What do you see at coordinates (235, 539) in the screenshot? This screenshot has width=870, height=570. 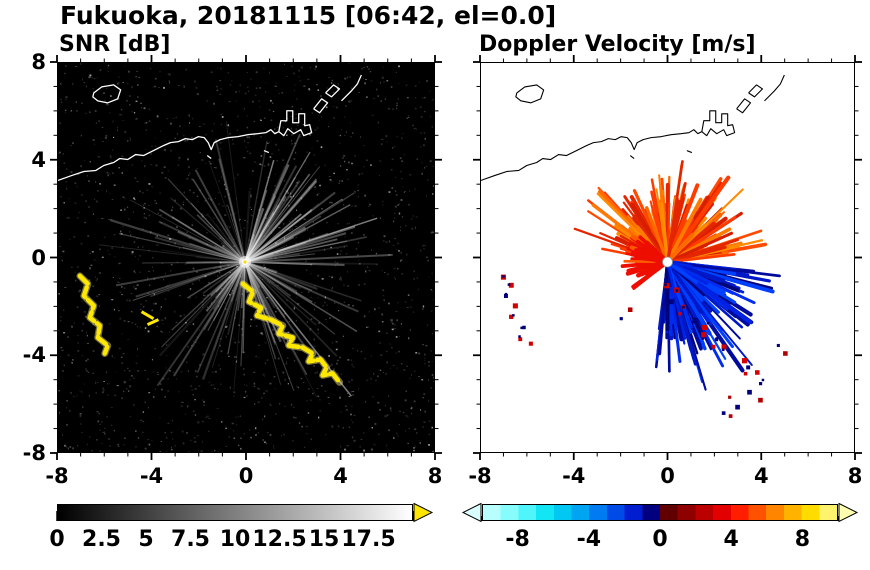 I see `snr-colorbar-label: 10` at bounding box center [235, 539].